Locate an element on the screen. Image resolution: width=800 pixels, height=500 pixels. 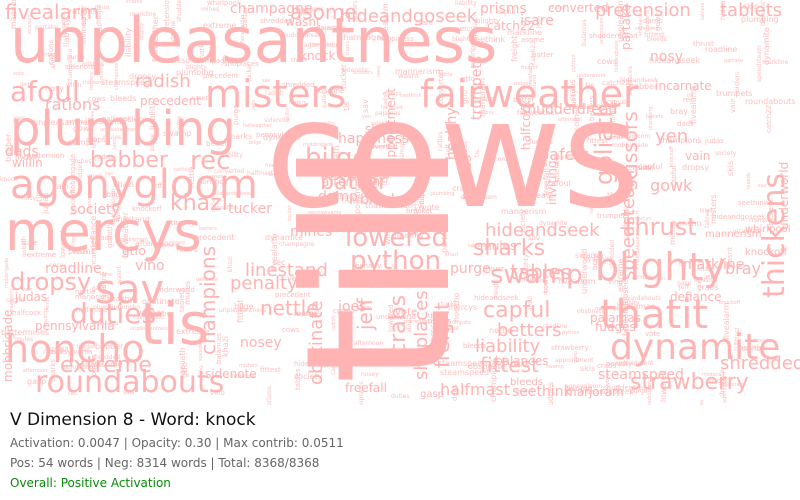
cloud-word-small: dropsy is located at coordinates (183, 223).